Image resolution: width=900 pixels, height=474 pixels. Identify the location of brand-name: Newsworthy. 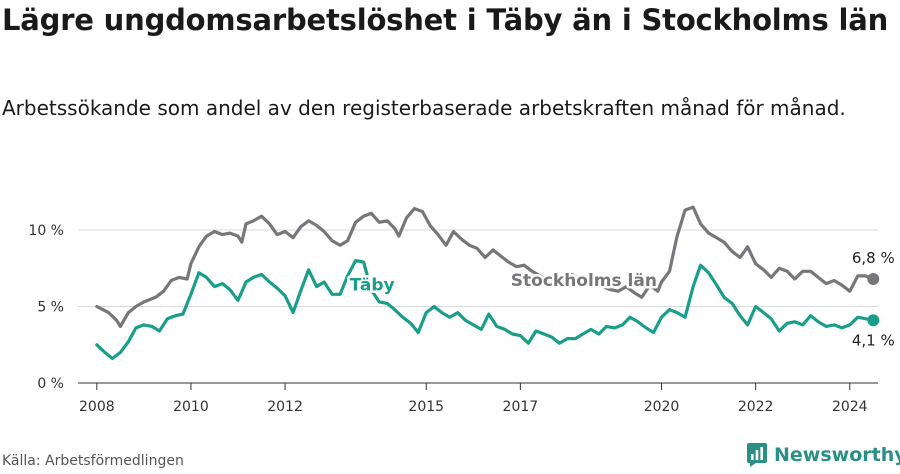
(837, 455).